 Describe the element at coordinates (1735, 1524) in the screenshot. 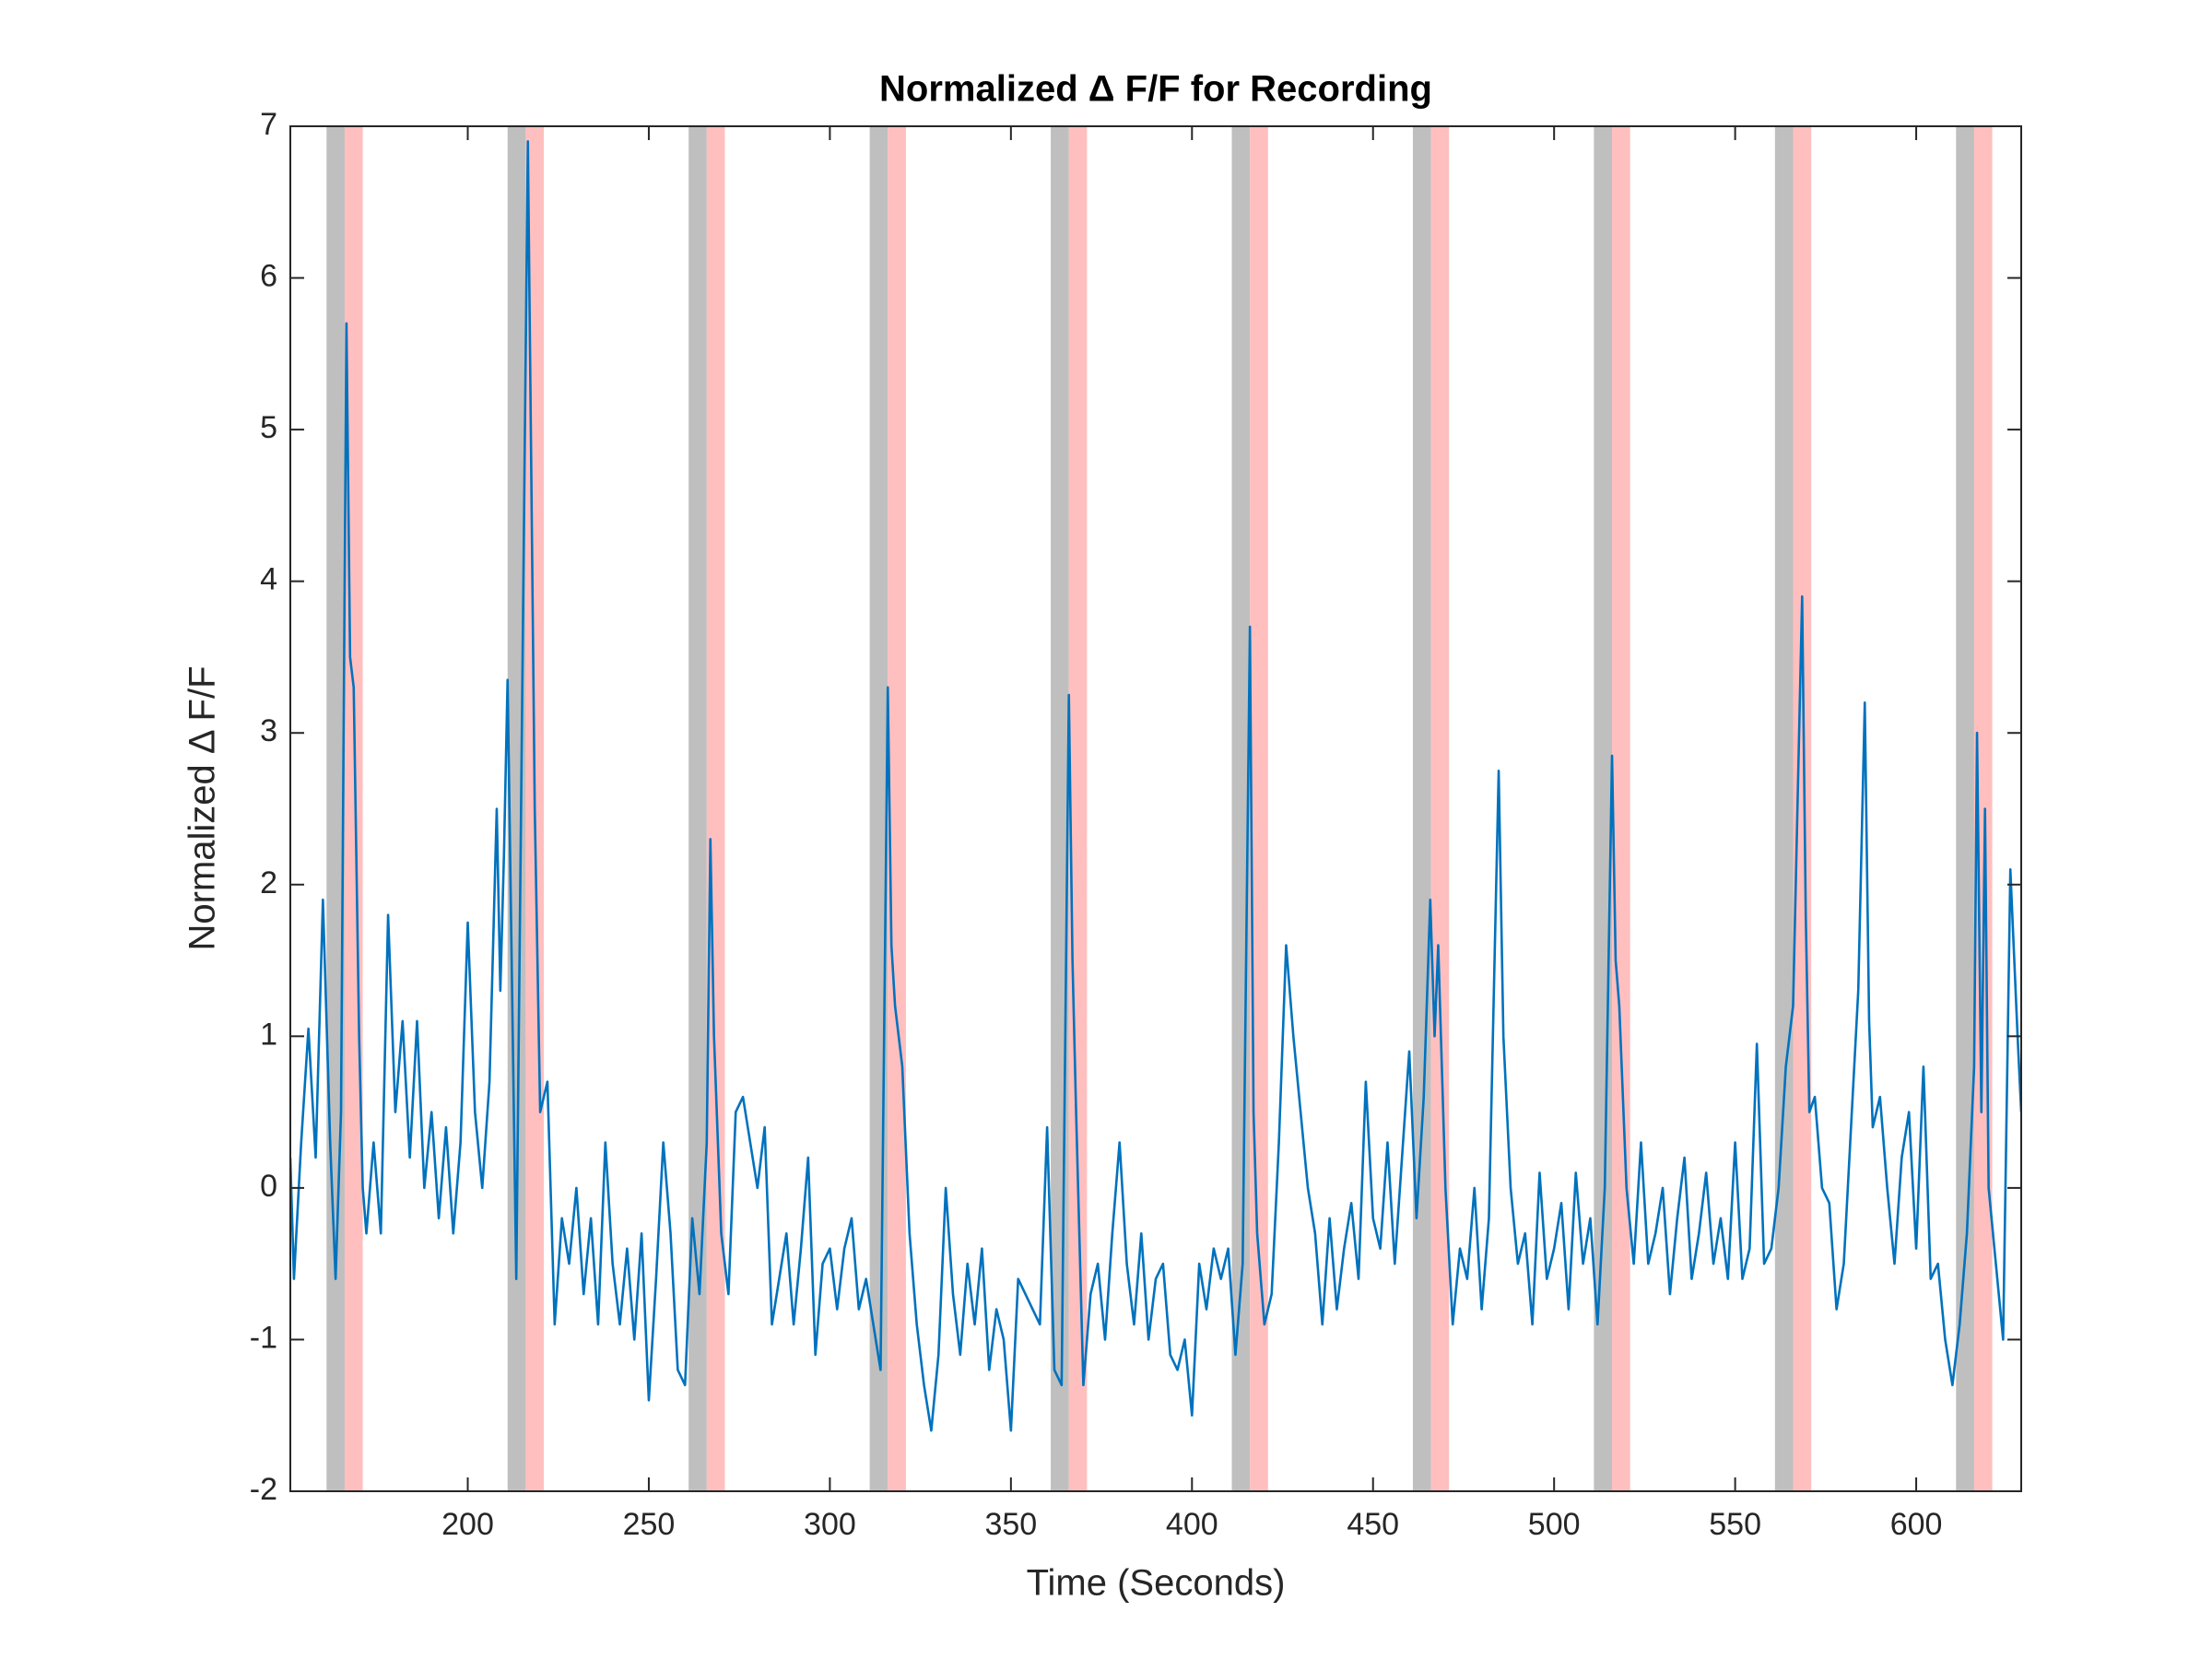

I see `x-tick-label: 550` at that location.